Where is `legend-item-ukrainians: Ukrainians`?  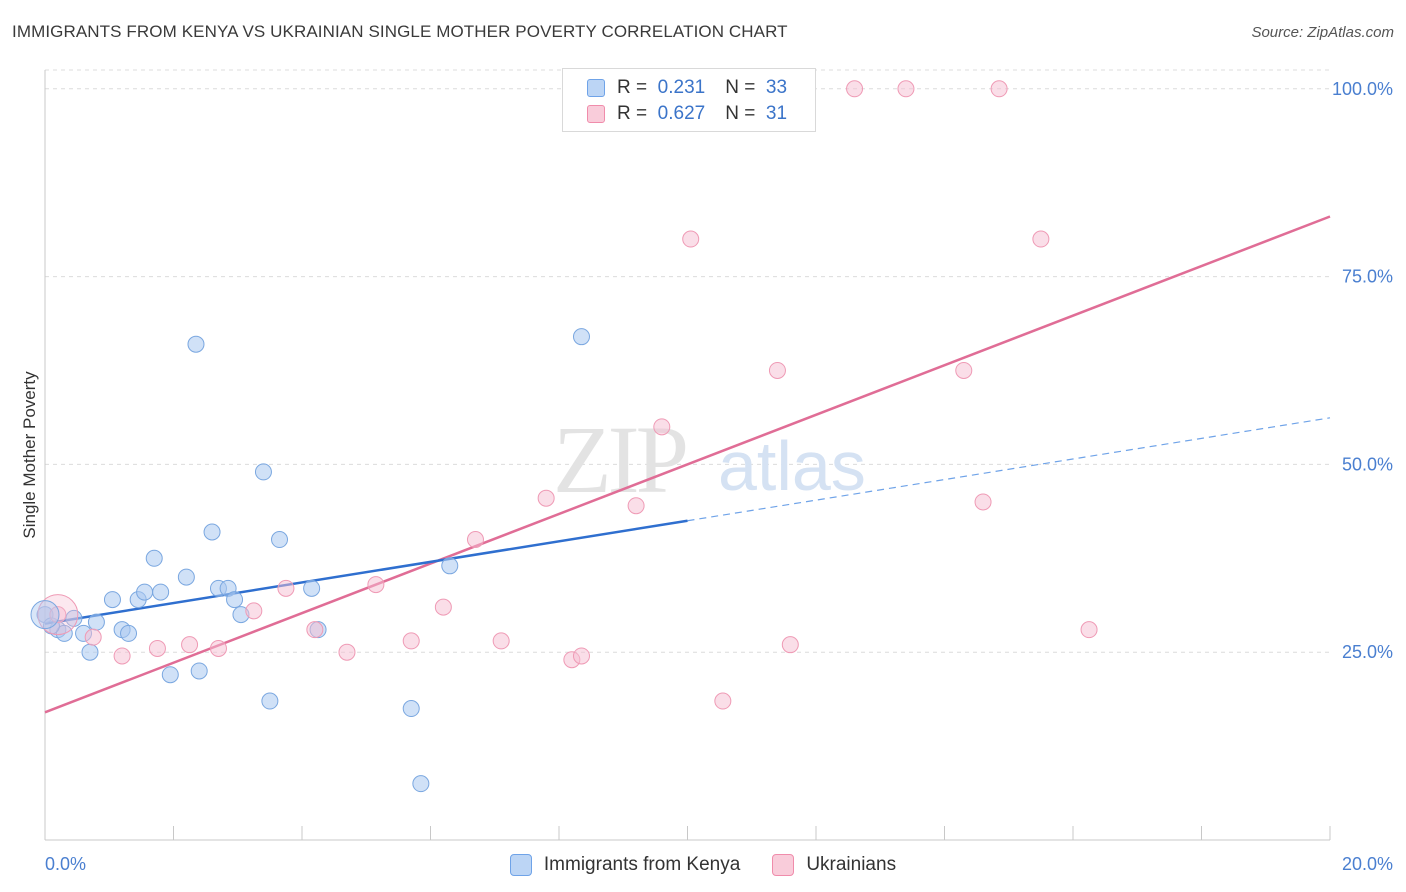 legend-item-ukrainians: Ukrainians is located at coordinates (834, 865).